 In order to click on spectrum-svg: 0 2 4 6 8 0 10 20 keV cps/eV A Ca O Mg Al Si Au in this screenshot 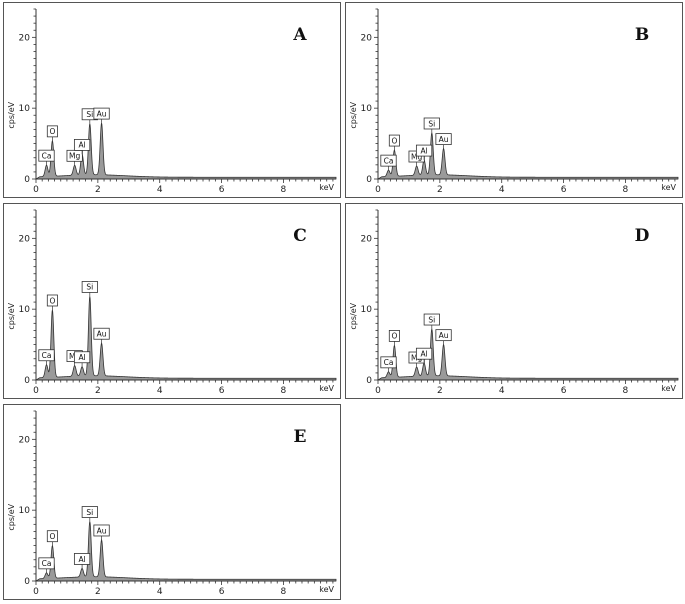, I will do `click(172, 101)`.